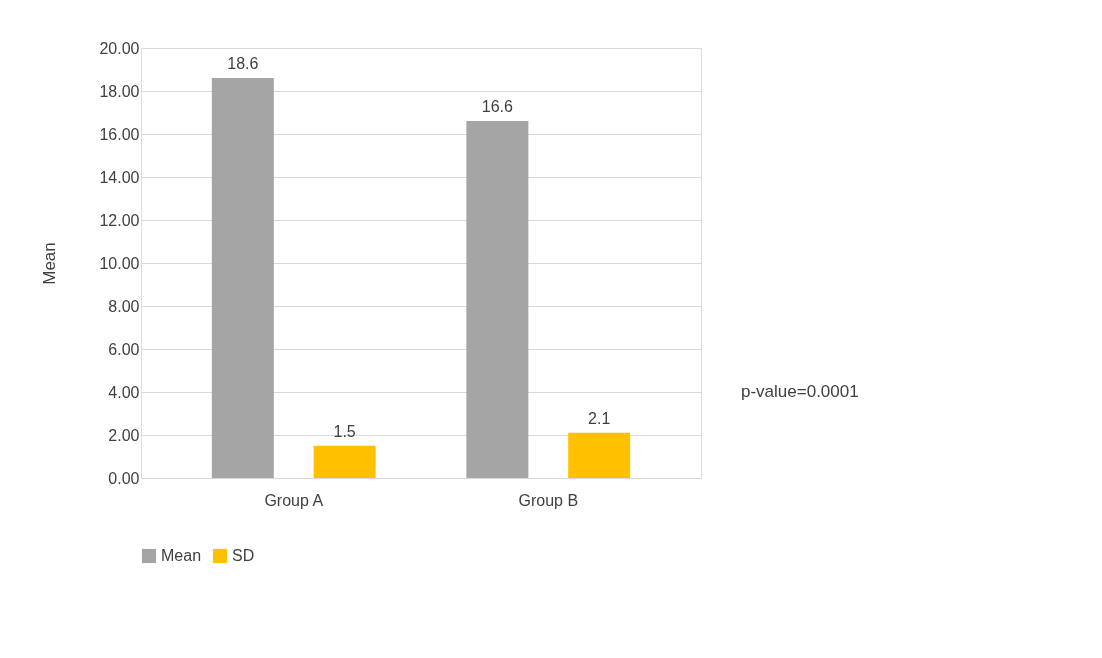  I want to click on x-tick-label: Group A, so click(294, 500).